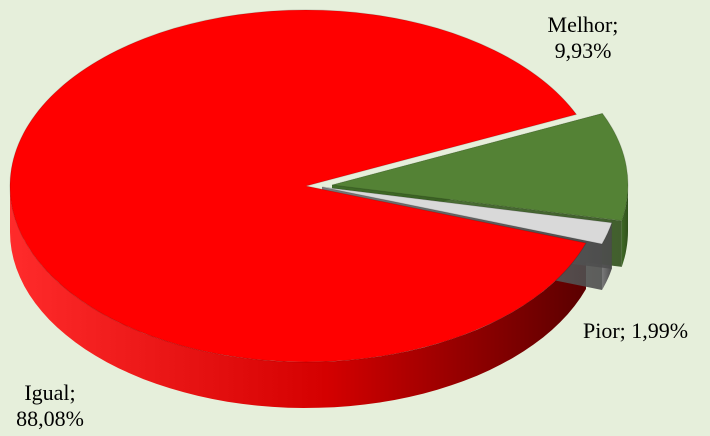  What do you see at coordinates (583, 24) in the screenshot?
I see `slice-label-melhor-name: Melhor;` at bounding box center [583, 24].